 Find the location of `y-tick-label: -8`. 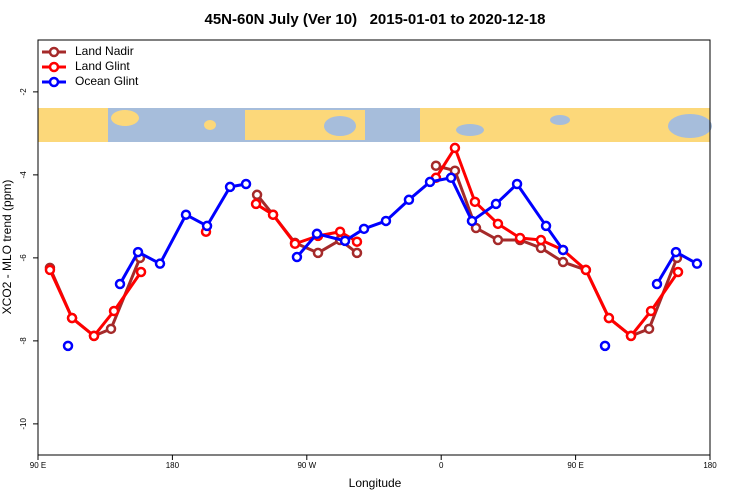

y-tick-label: -8 is located at coordinates (23, 341).